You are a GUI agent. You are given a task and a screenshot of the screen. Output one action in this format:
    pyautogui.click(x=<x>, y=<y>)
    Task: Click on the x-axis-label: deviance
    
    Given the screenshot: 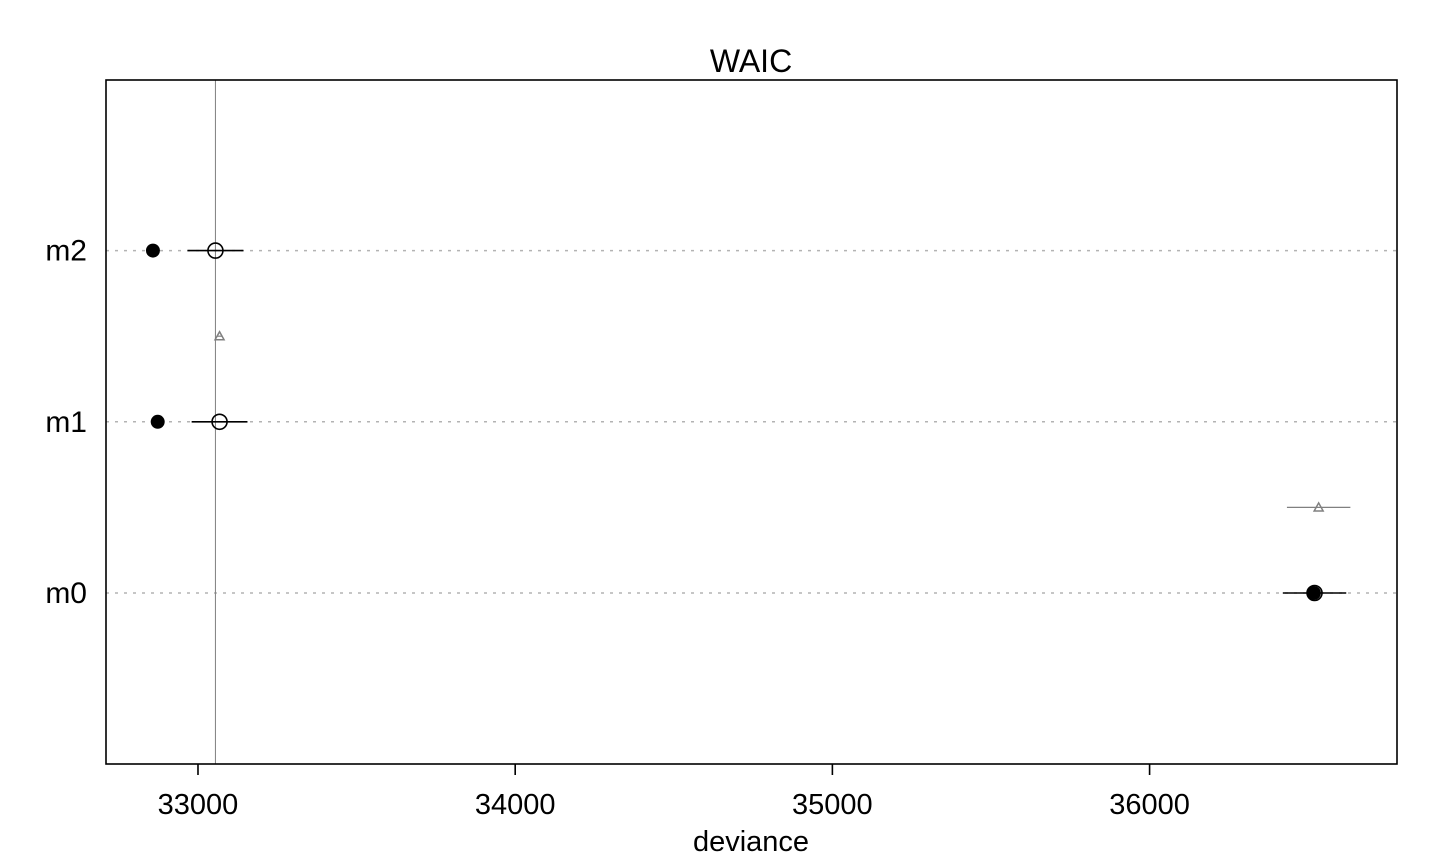 What is the action you would take?
    pyautogui.click(x=751, y=842)
    